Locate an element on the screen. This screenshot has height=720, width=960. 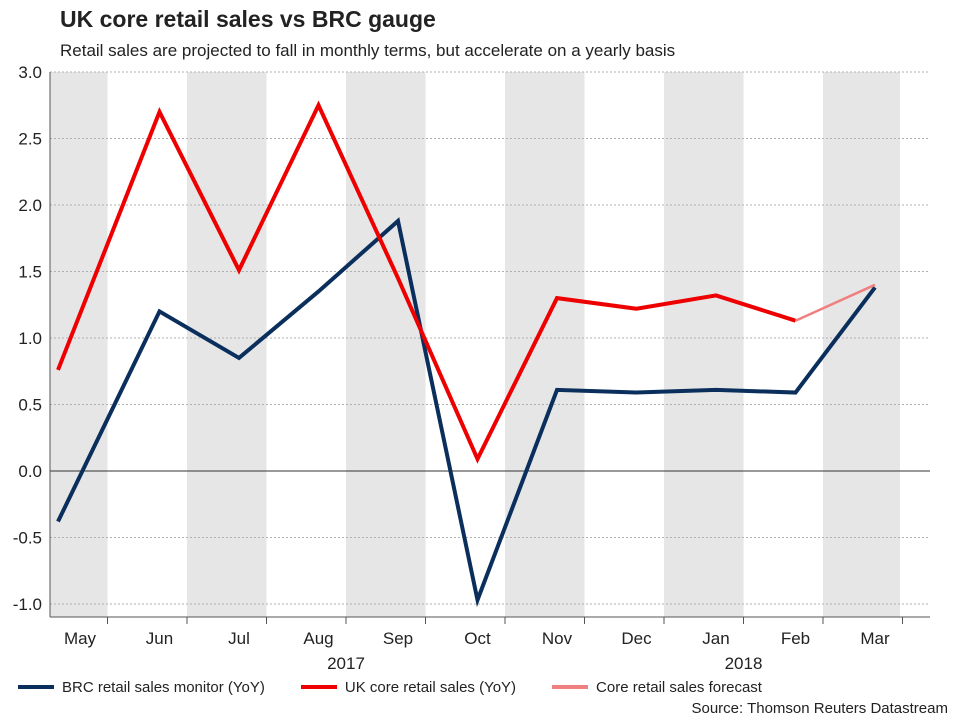
legend-label-forecast: Core retail sales forecast is located at coordinates (679, 687).